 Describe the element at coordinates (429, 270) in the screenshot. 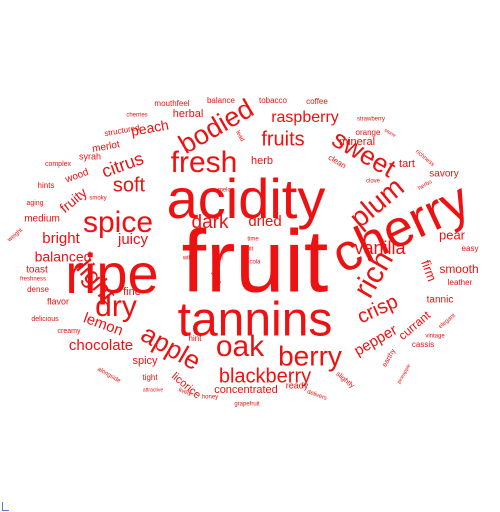

I see `word-firm: firm` at that location.